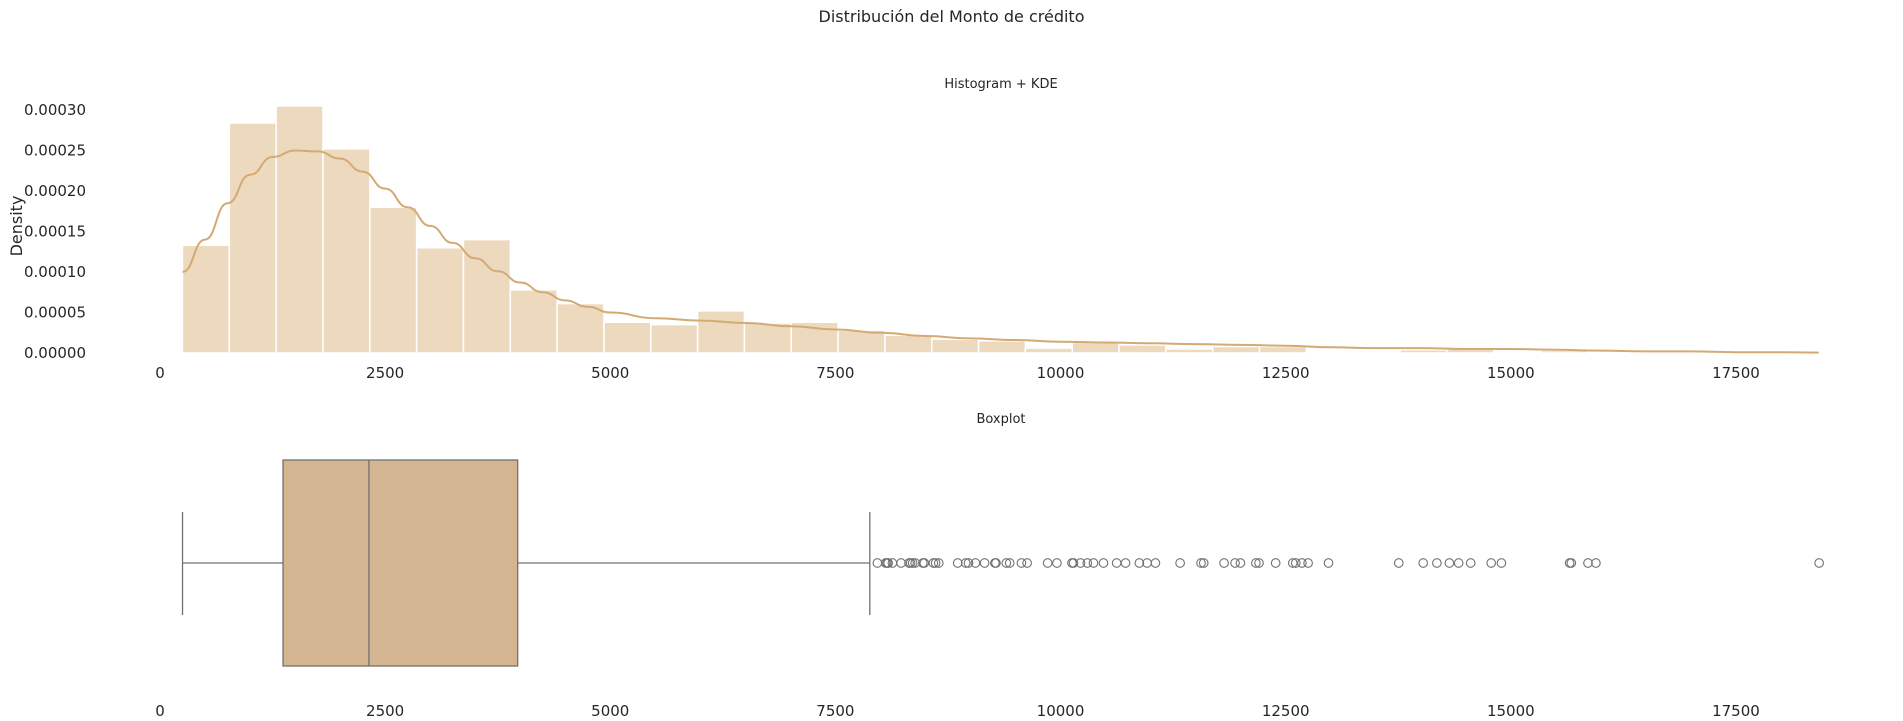  I want to click on histogram-y-tick-label: 0.00010, so click(55, 272).